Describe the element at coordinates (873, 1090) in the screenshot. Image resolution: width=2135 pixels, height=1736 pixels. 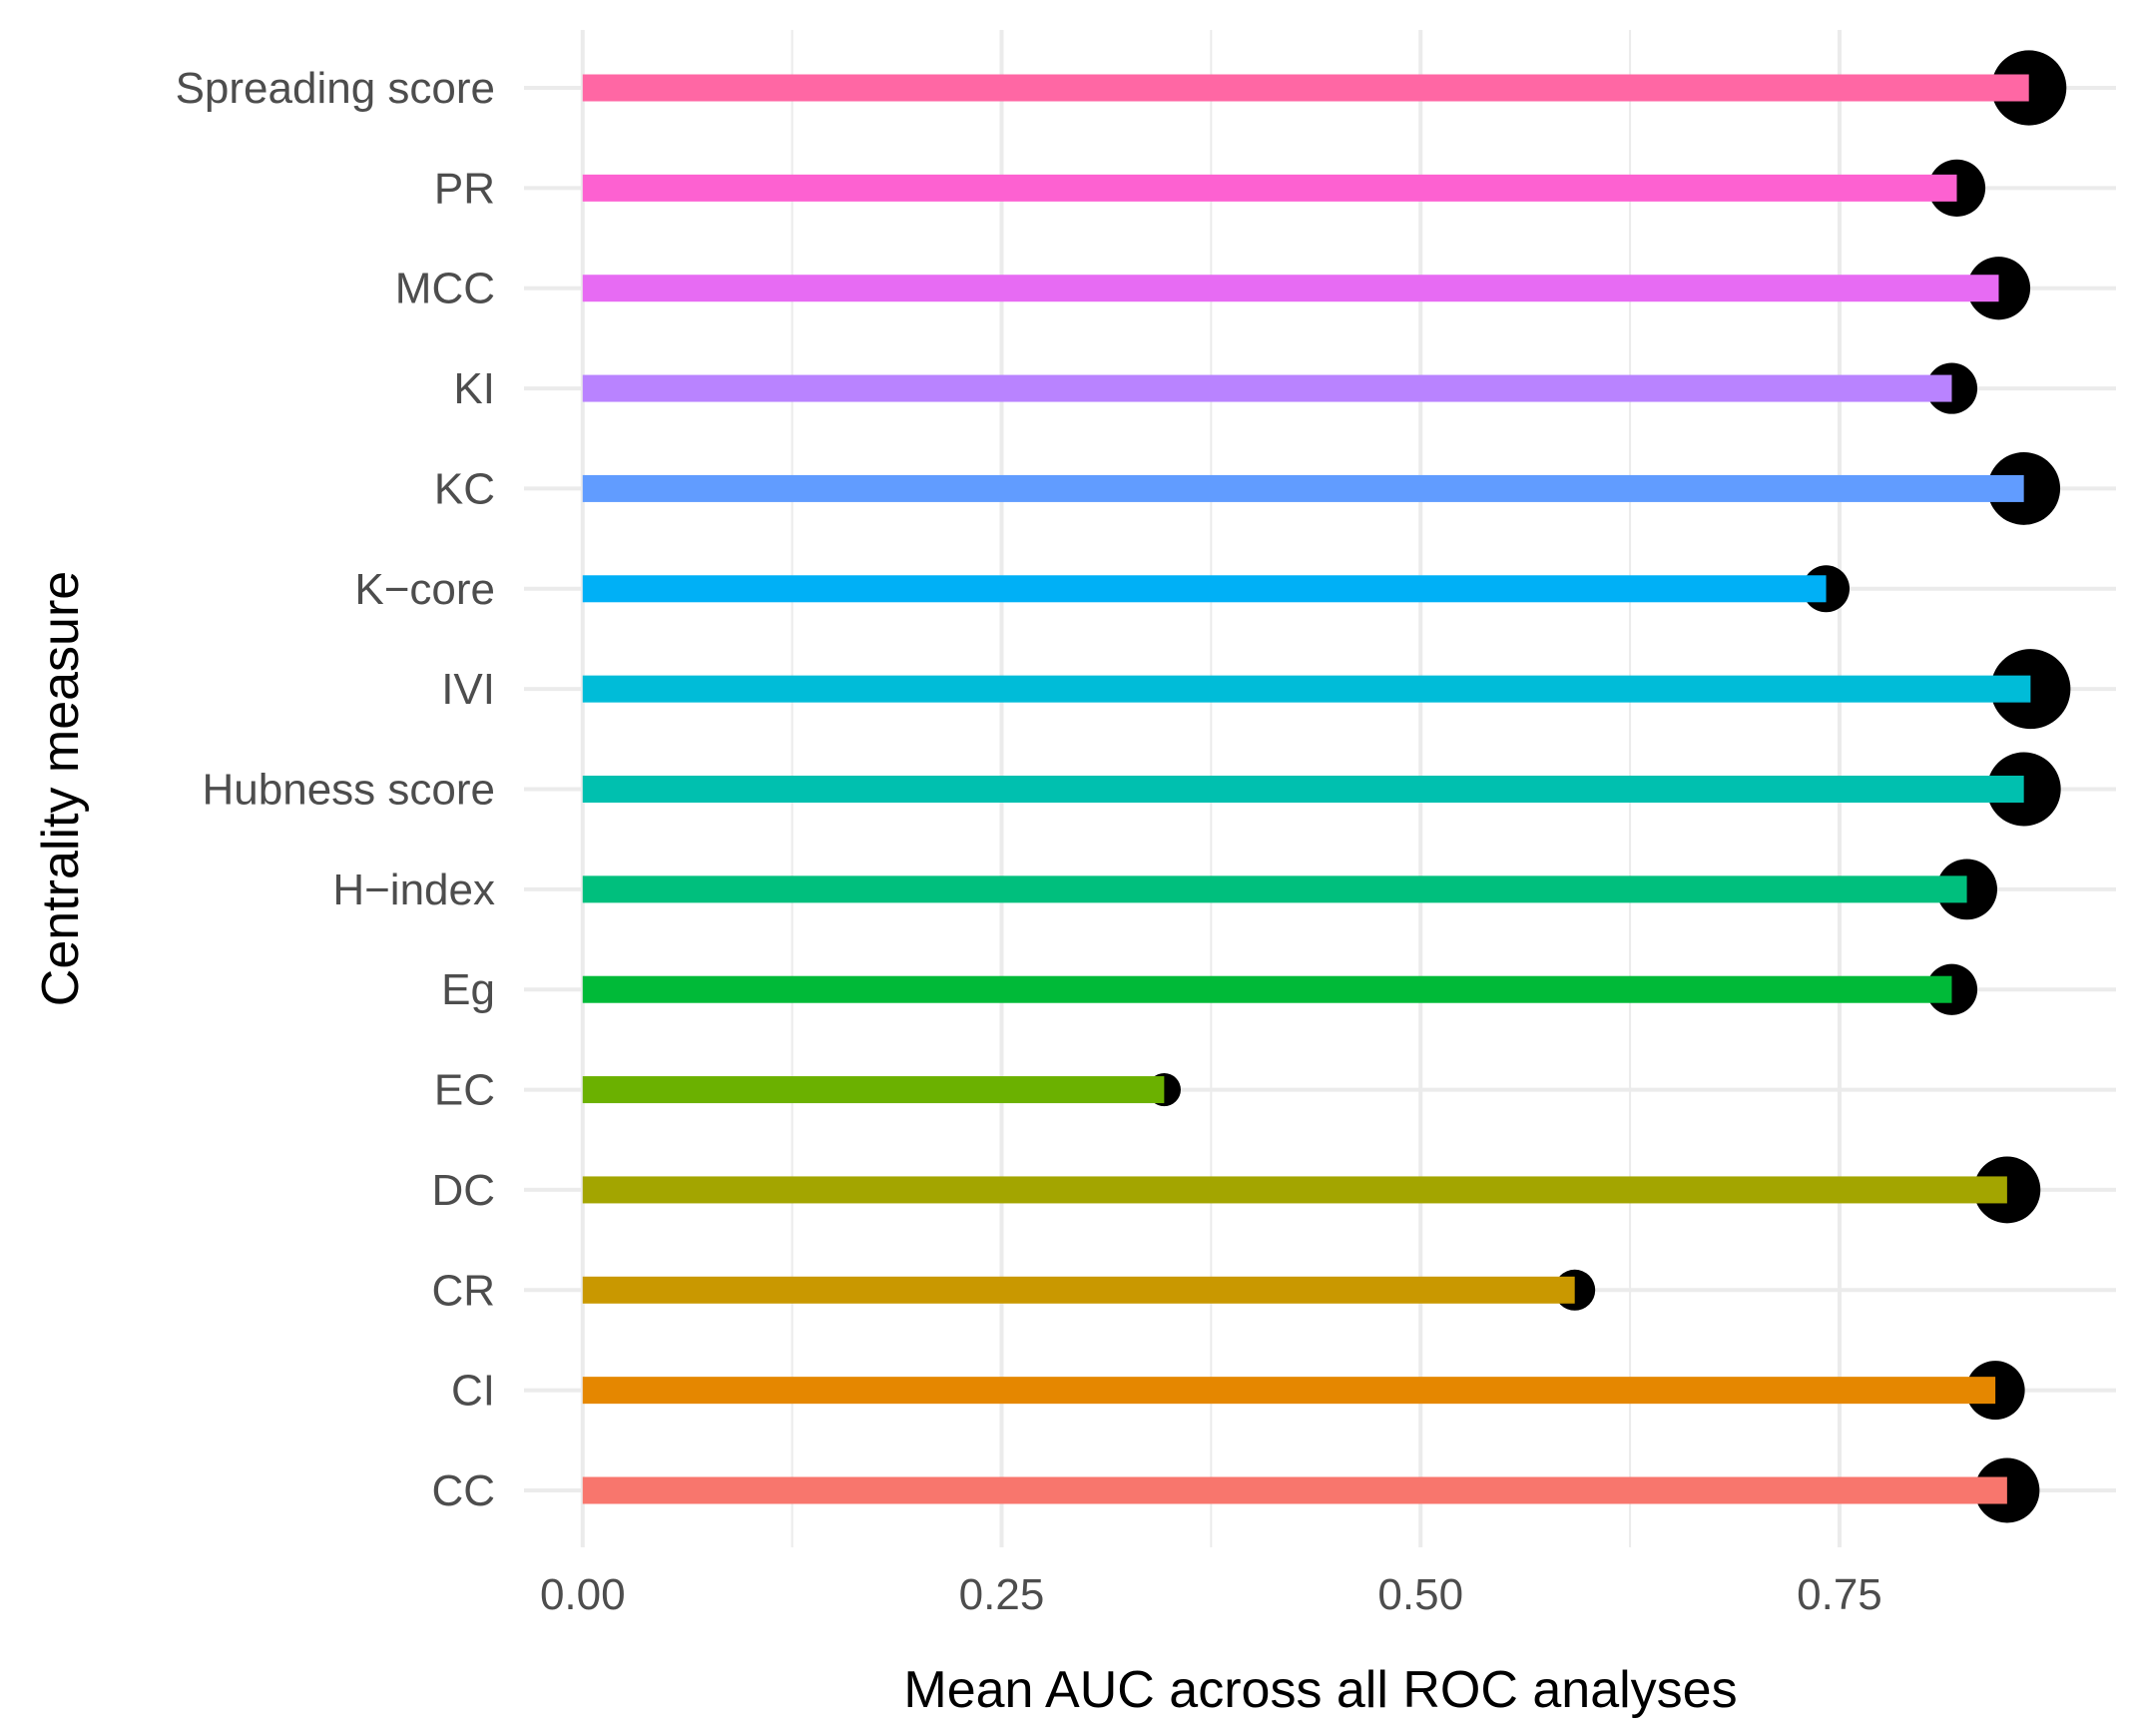
I see `bar-ec` at that location.